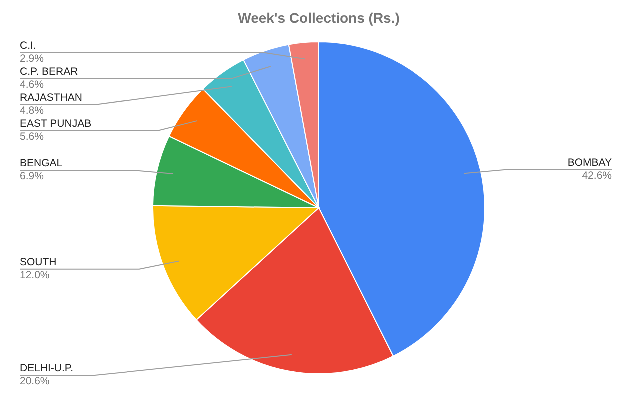 This screenshot has height=394, width=638. Describe the element at coordinates (49, 72) in the screenshot. I see `slice-label: C.P. BERAR` at that location.